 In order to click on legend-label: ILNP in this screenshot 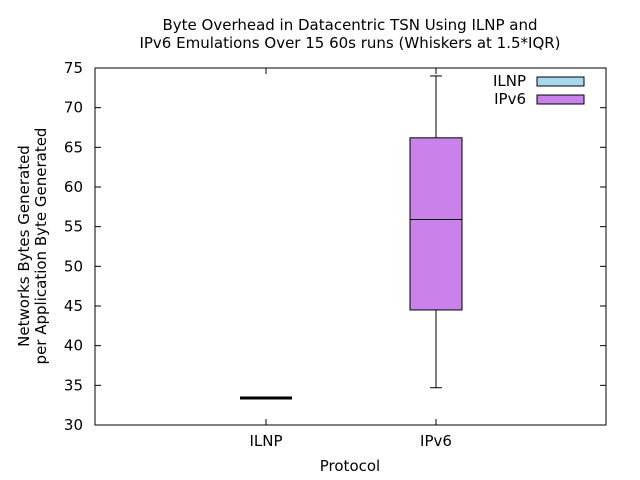, I will do `click(509, 81)`.